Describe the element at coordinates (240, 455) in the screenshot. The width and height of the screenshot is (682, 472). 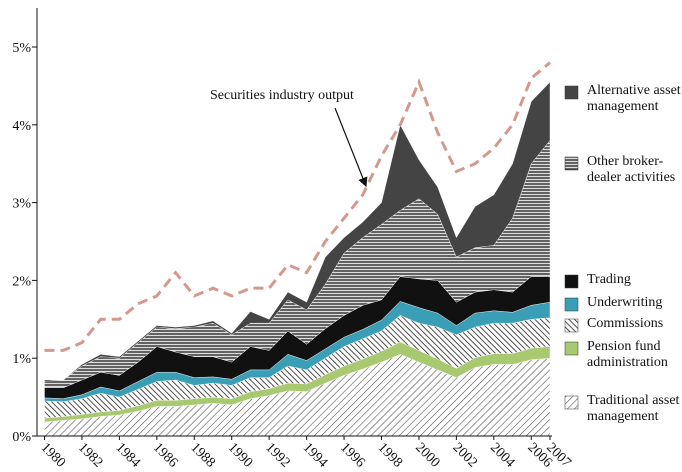
I see `x-tick-label: 1990` at that location.